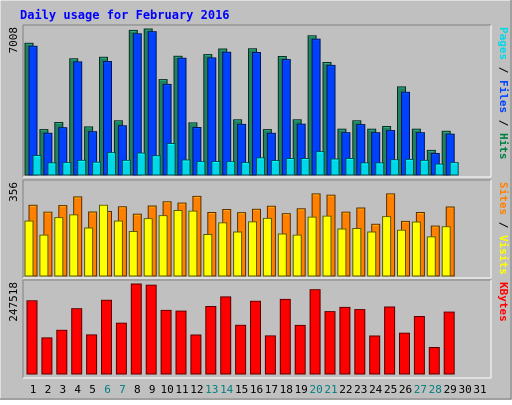 The width and height of the screenshot is (512, 405). Describe the element at coordinates (503, 70) in the screenshot. I see `legend-part-hits-1: /` at that location.